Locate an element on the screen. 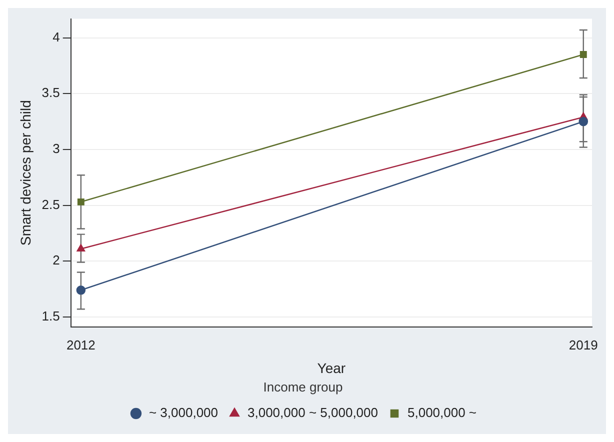  y-axis-title: Smart devices per child is located at coordinates (25, 173).